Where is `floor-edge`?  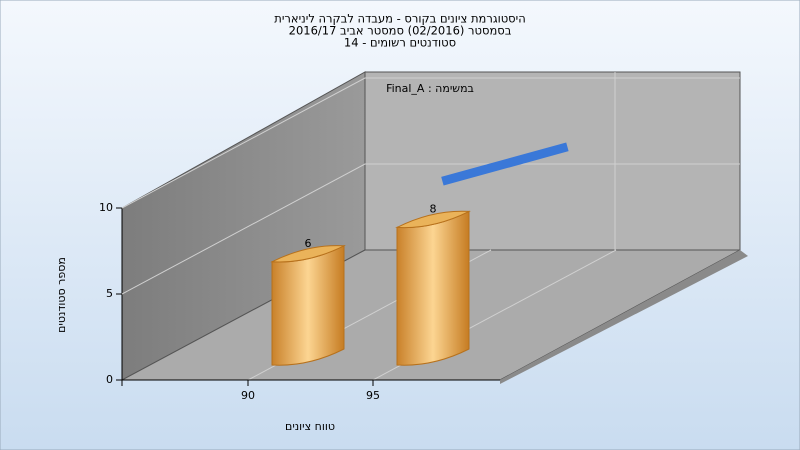
floor-edge is located at coordinates (624, 317).